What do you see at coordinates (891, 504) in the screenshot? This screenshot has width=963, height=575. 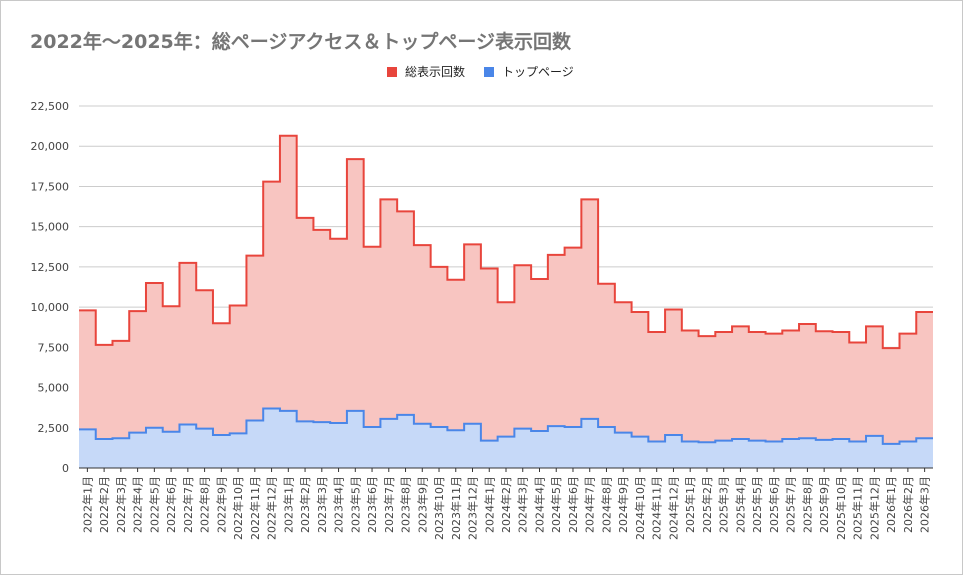 I see `x-tick-label: 2026年1月` at bounding box center [891, 504].